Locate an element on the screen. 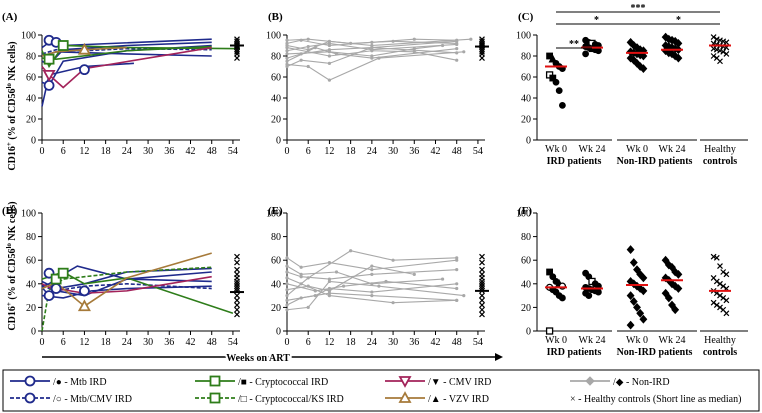 The image size is (762, 413). y-title-part-a: CD16 is located at coordinates (12, 158).